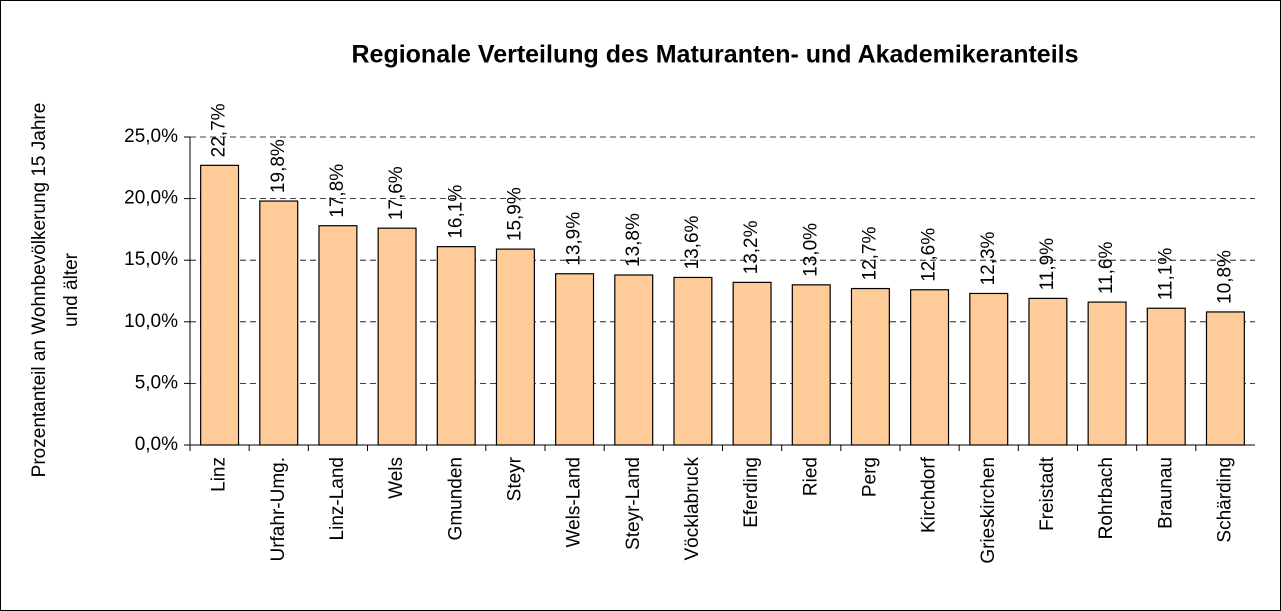 Image resolution: width=1281 pixels, height=611 pixels. What do you see at coordinates (929, 255) in the screenshot?
I see `value-label: 12,6%` at bounding box center [929, 255].